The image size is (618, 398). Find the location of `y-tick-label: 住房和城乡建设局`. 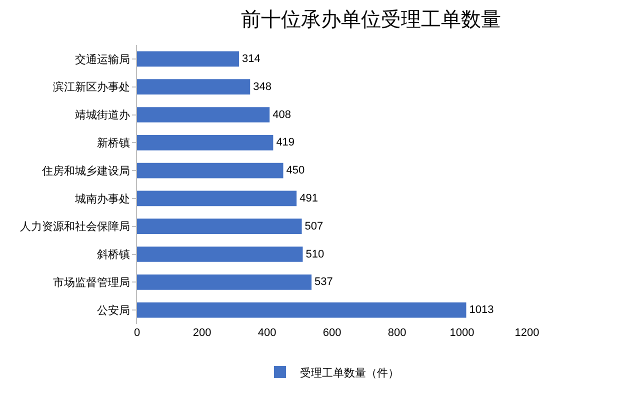

y-tick-label: 住房和城乡建设局 is located at coordinates (86, 171).